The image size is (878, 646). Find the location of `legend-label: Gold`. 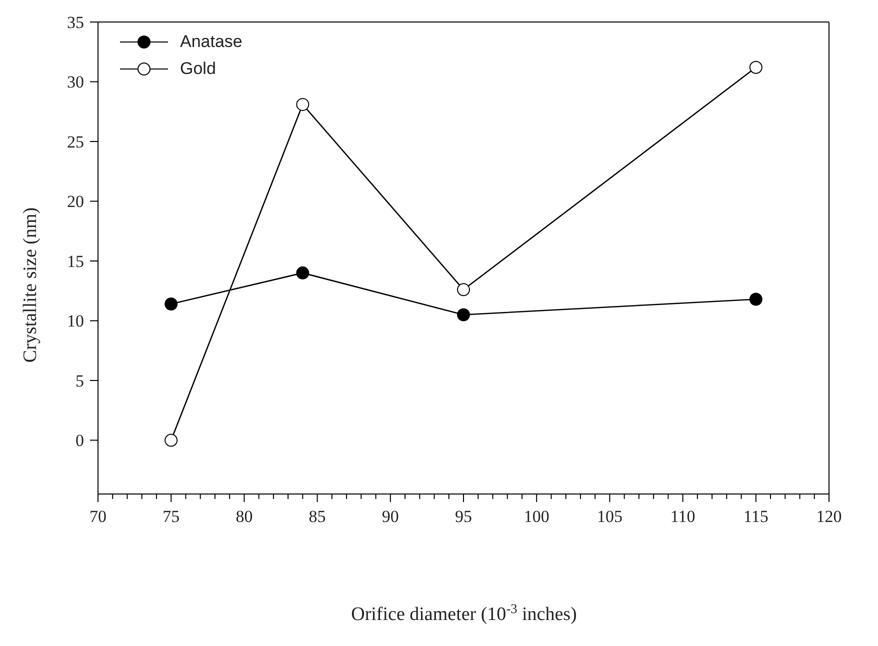

legend-label: Gold is located at coordinates (198, 68).